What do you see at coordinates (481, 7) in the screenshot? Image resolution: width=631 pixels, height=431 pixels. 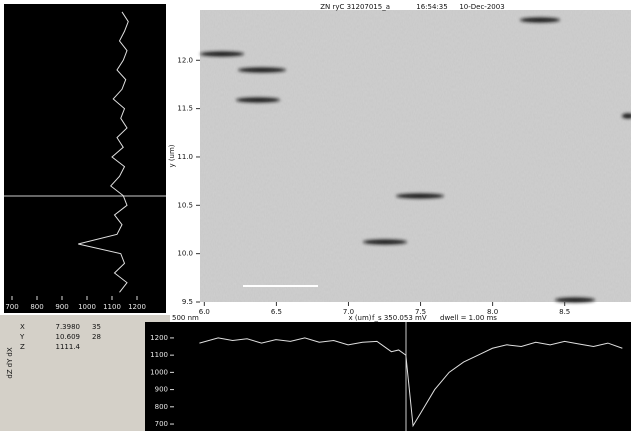 I see `image-date: 10-Dec-2003` at bounding box center [481, 7].